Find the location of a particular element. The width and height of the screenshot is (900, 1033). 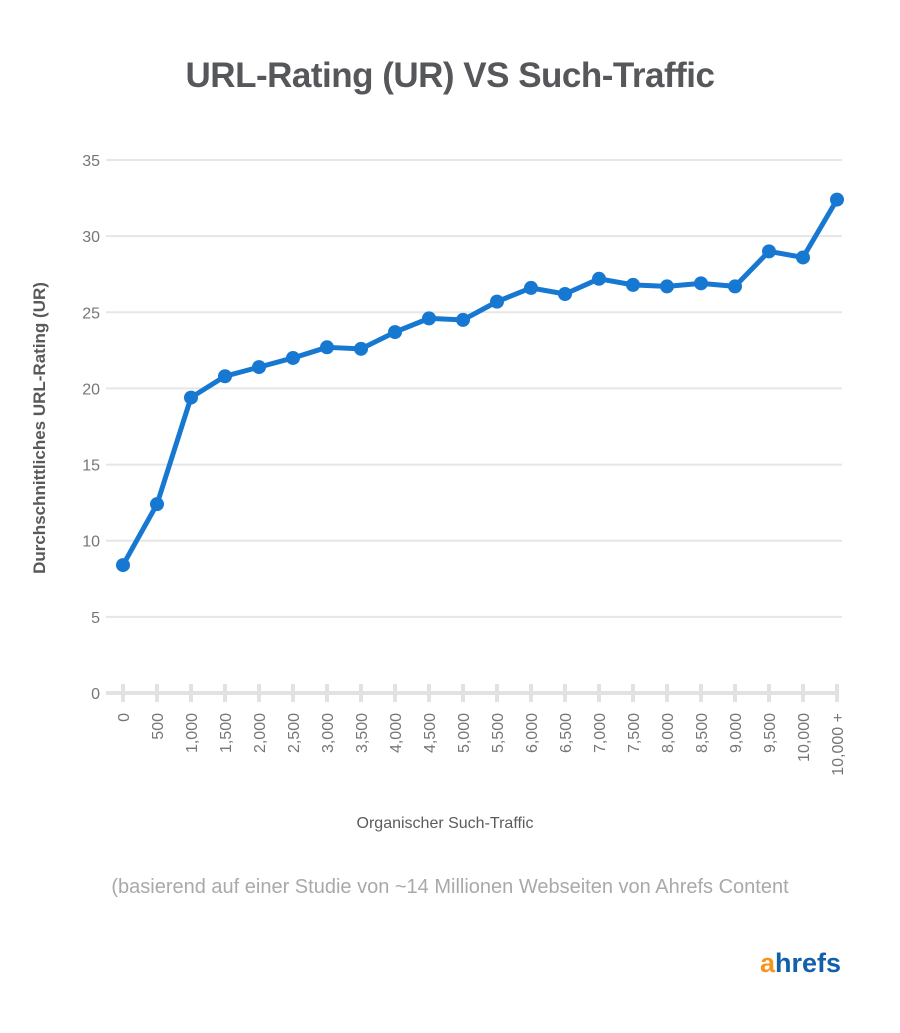

x-tick-label-19: 9,500 is located at coordinates (770, 733).